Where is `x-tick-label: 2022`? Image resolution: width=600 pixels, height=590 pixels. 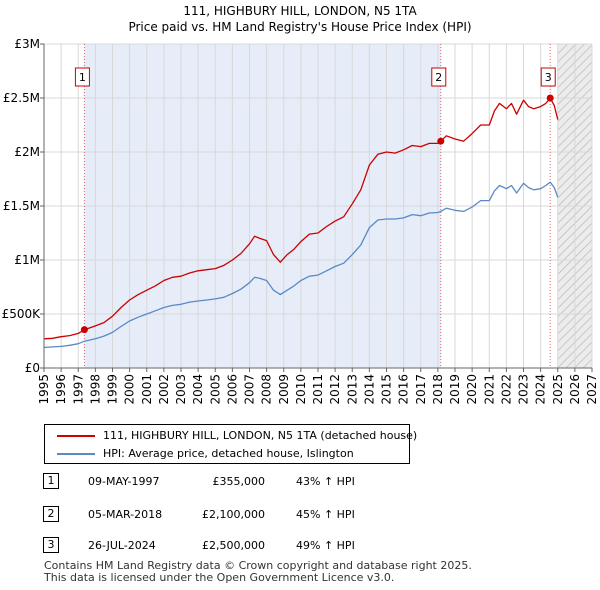
x-tick-label: 2022 is located at coordinates (506, 389).